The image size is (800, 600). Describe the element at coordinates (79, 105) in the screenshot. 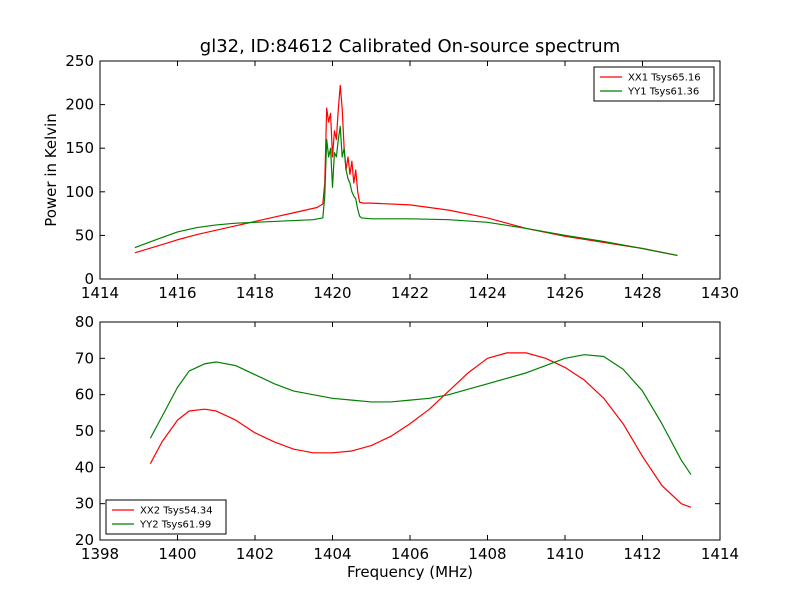

I see `top-y-tick-label: 200` at that location.